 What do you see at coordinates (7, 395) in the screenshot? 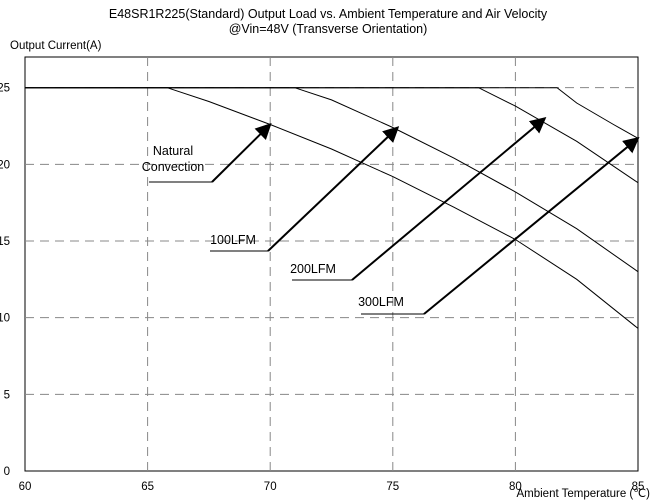
I see `y-tick-label: 5` at bounding box center [7, 395].